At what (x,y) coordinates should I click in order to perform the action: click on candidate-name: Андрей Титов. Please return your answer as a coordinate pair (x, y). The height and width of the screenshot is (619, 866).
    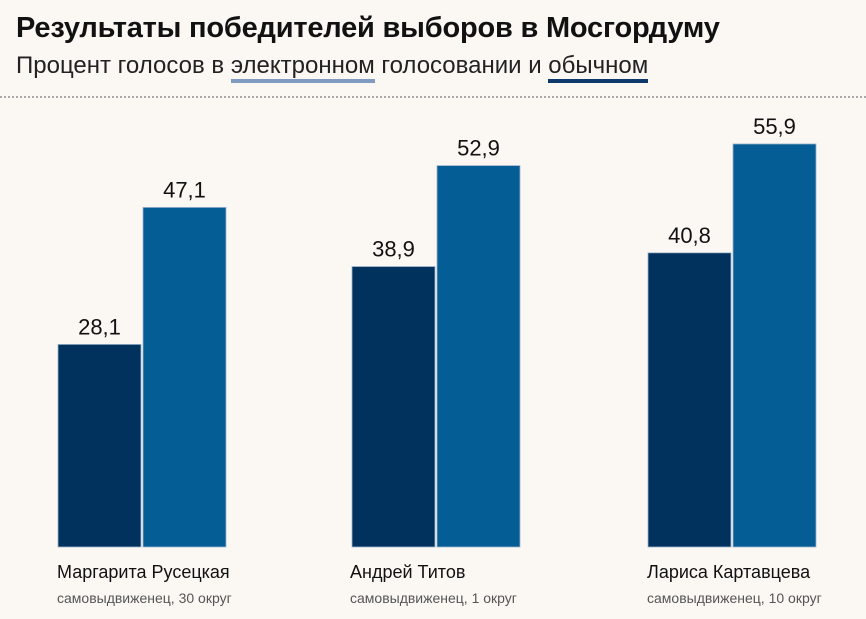
    Looking at the image, I should click on (408, 572).